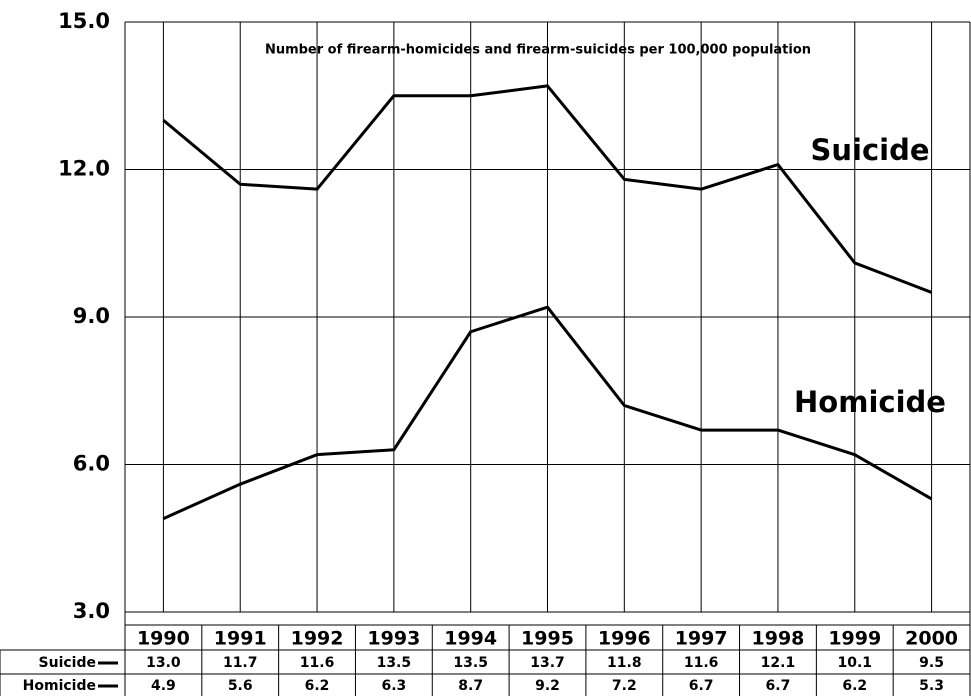 The height and width of the screenshot is (696, 971). What do you see at coordinates (624, 686) in the screenshot?
I see `data-label: 7.2` at bounding box center [624, 686].